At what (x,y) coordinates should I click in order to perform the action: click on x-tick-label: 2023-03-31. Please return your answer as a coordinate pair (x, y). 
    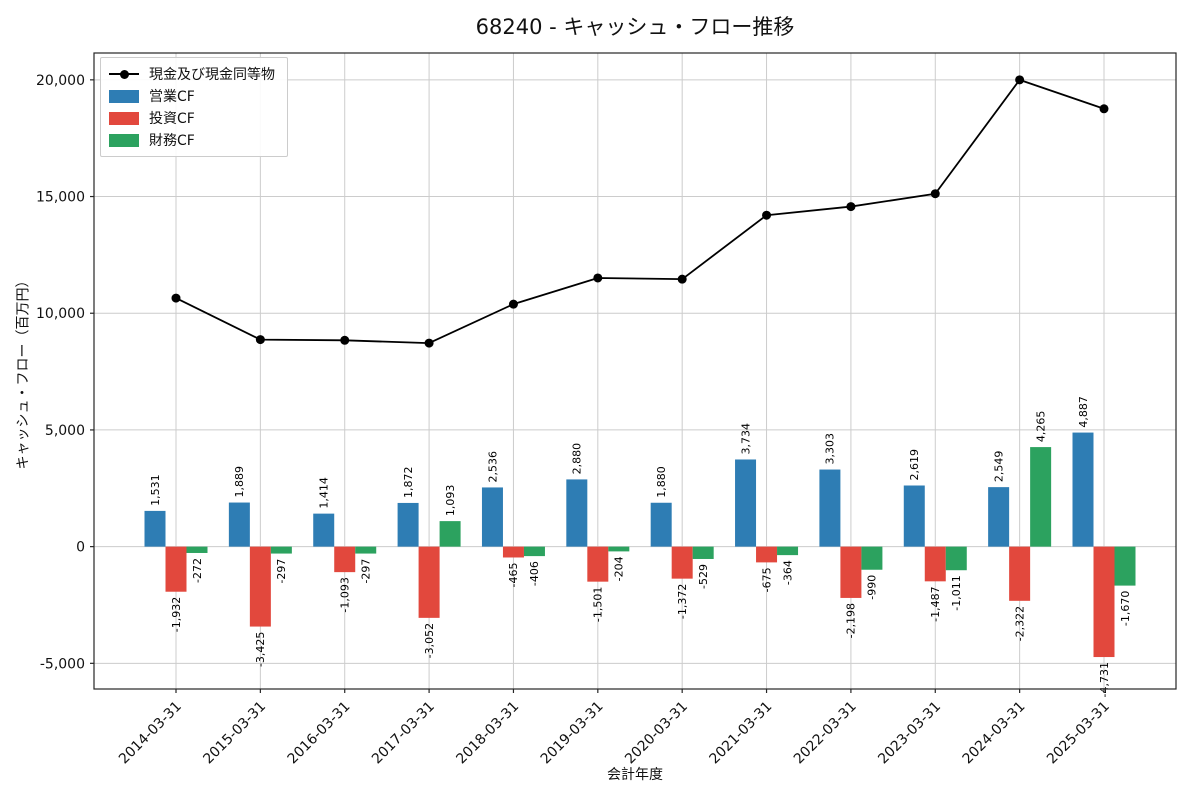
    Looking at the image, I should click on (909, 733).